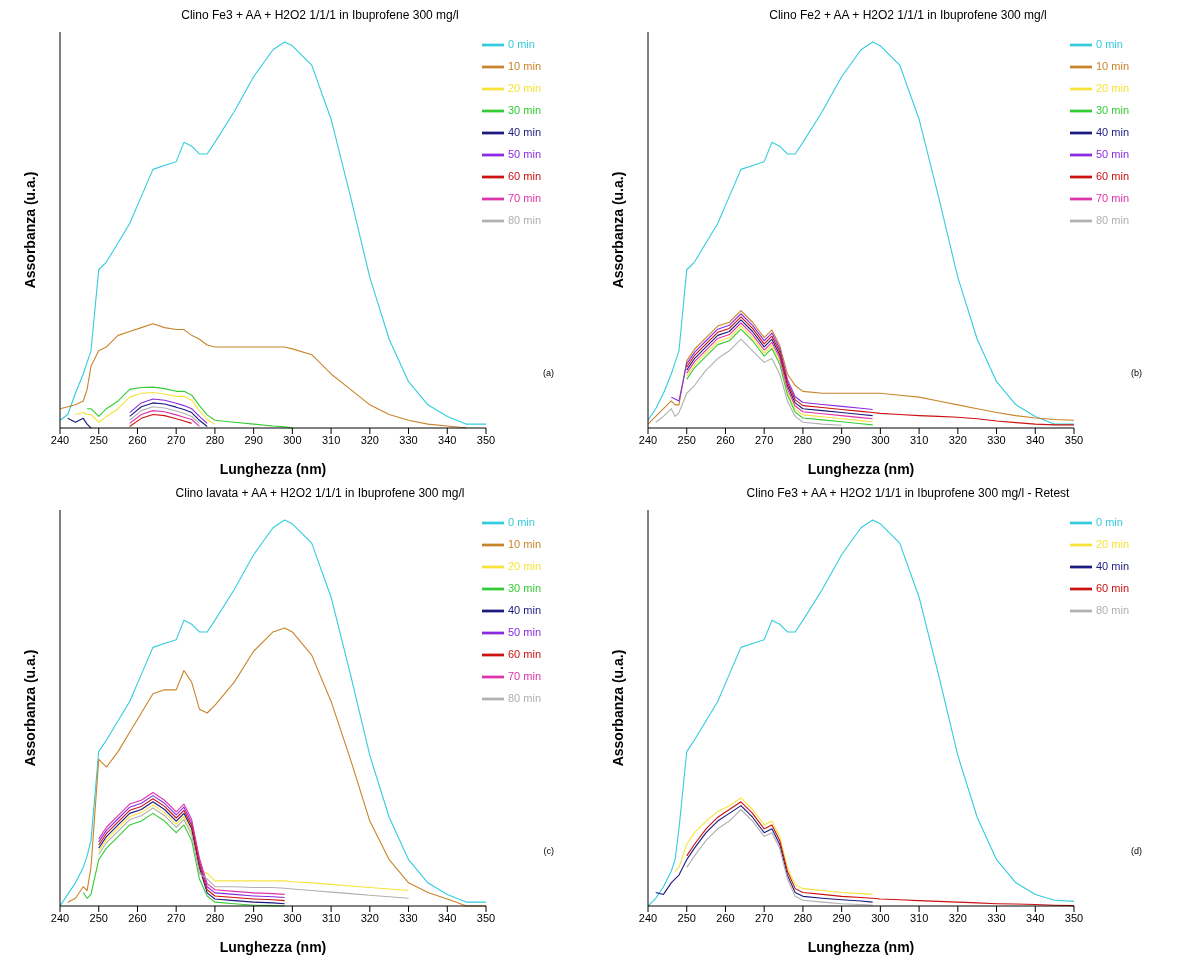 The image size is (1188, 977). Describe the element at coordinates (1136, 851) in the screenshot. I see `text: (d)` at that location.